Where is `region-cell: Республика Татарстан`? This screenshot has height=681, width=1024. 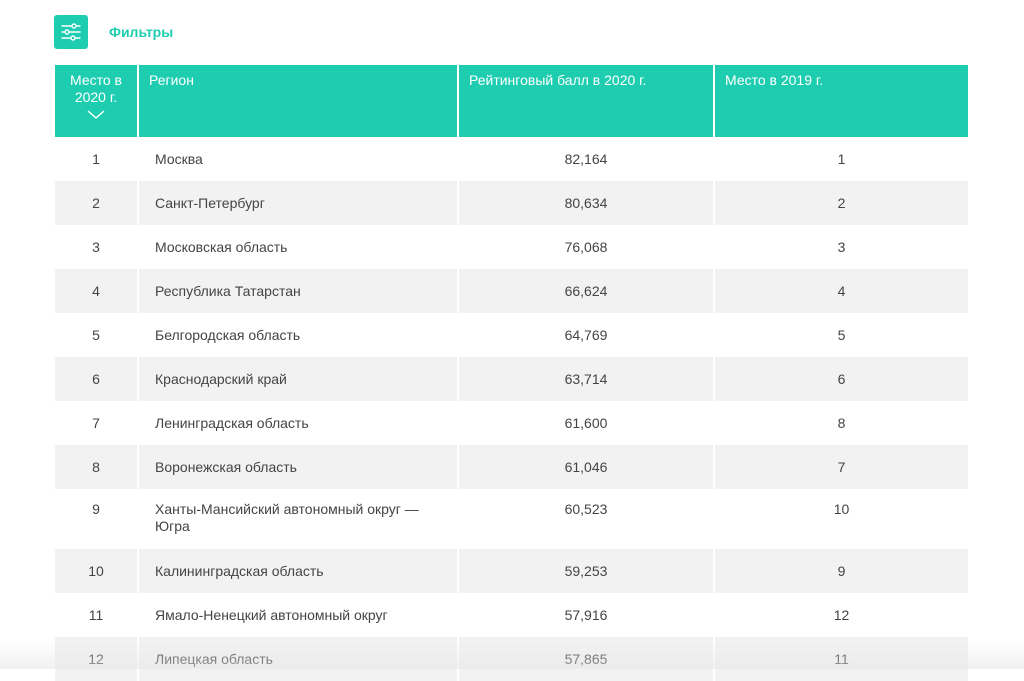
region-cell: Республика Татарстан is located at coordinates (297, 291).